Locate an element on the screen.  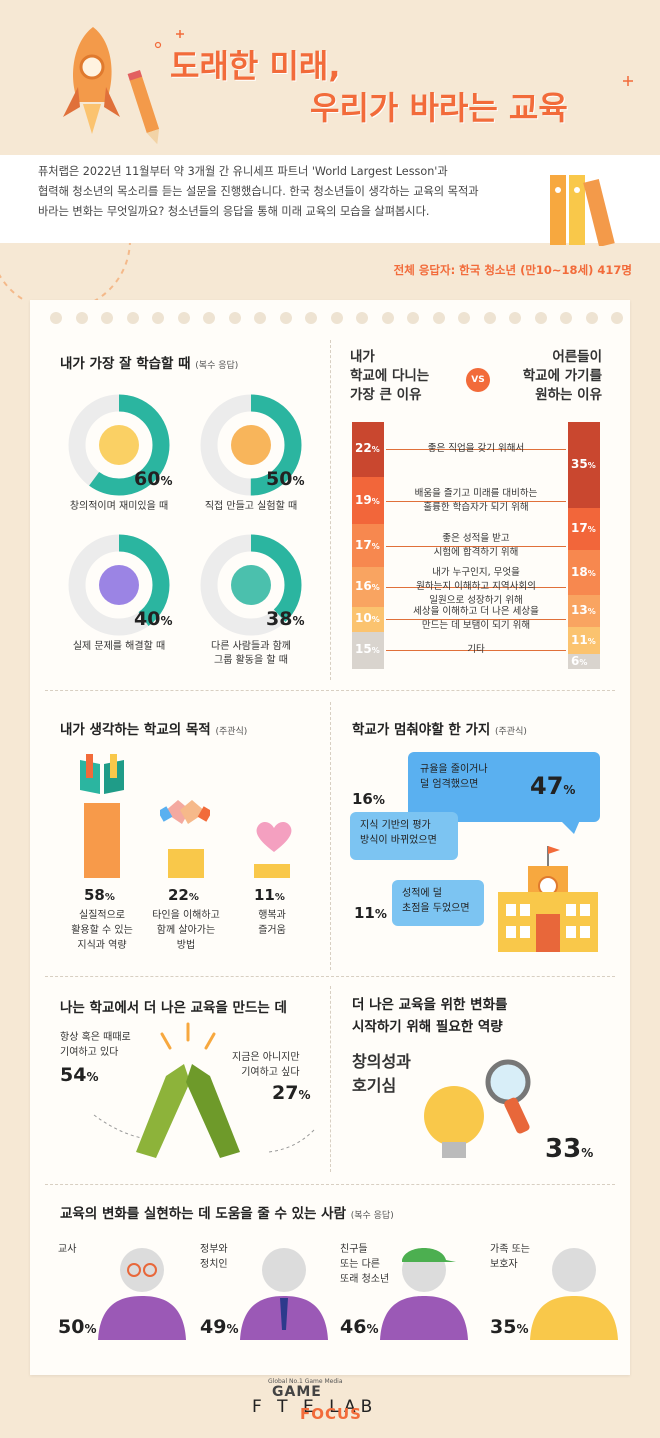
reasons-title-right-line: 학교에 가기를 is located at coordinates (562, 376).